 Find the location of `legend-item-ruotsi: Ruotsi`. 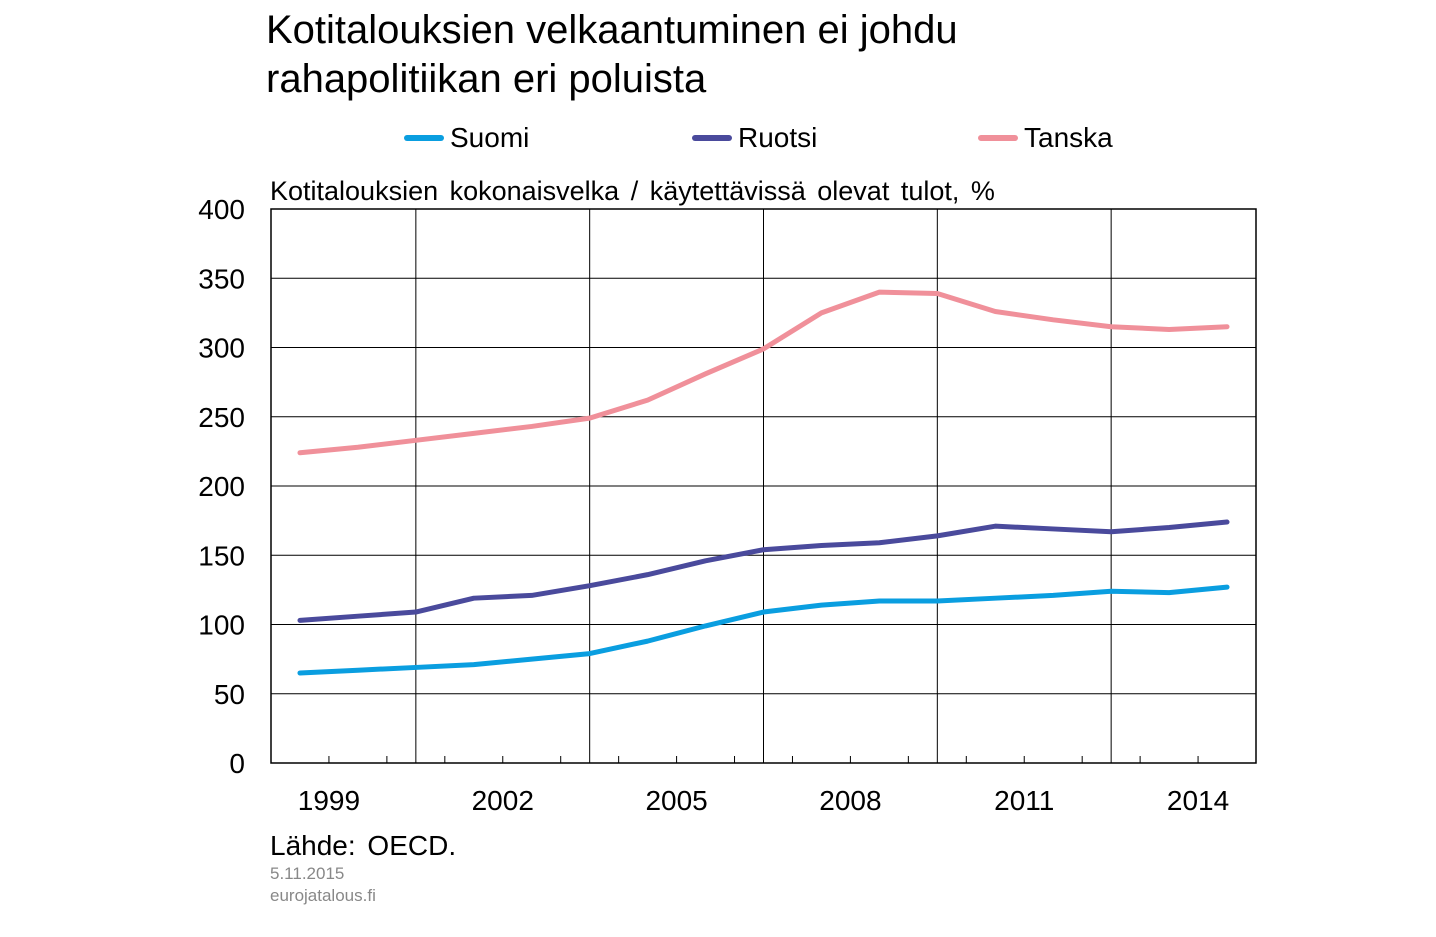

legend-item-ruotsi: Ruotsi is located at coordinates (754, 138).